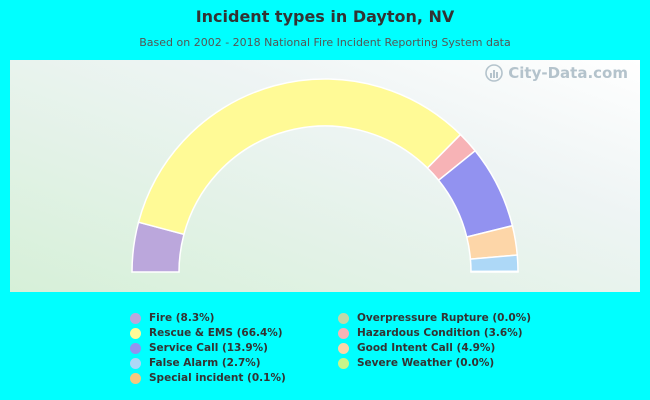  I want to click on legend-label: Fire (8.3%), so click(182, 318).